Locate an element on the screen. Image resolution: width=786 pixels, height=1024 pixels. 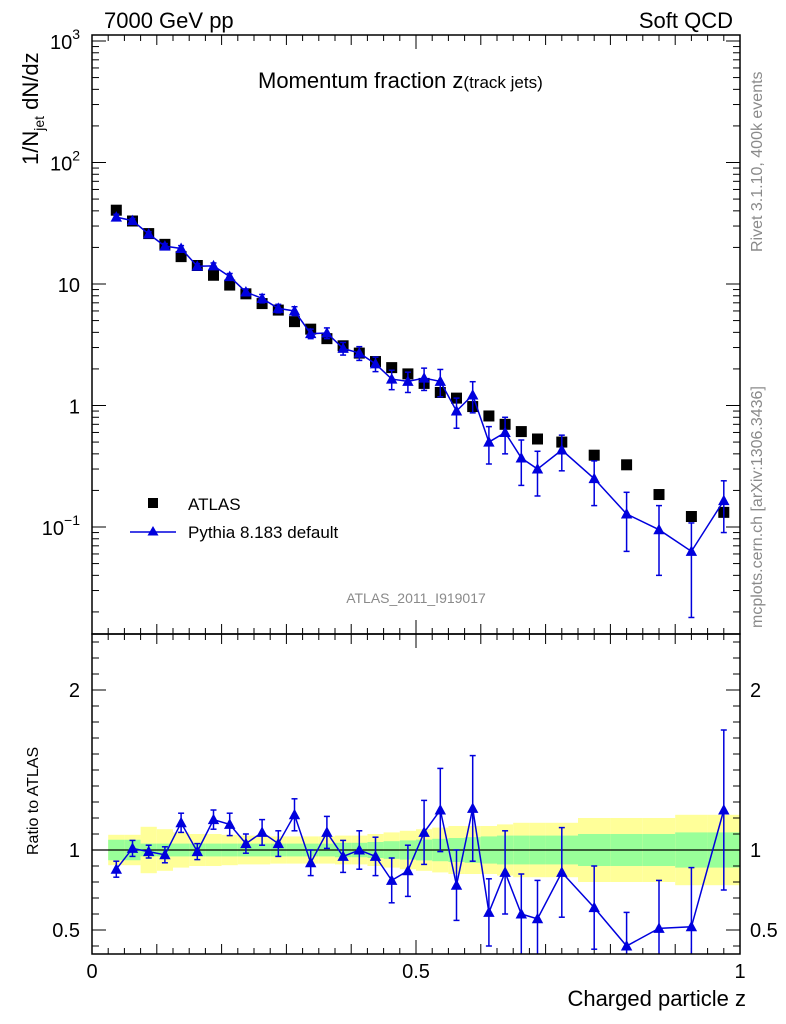
main-y-tick-label: 10² is located at coordinates (65, 162).